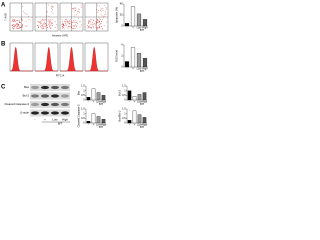 This screenshot has height=240, width=320. What do you see at coordinates (121, 15) in the screenshot?
I see `y-tick-label: 20` at bounding box center [121, 15].